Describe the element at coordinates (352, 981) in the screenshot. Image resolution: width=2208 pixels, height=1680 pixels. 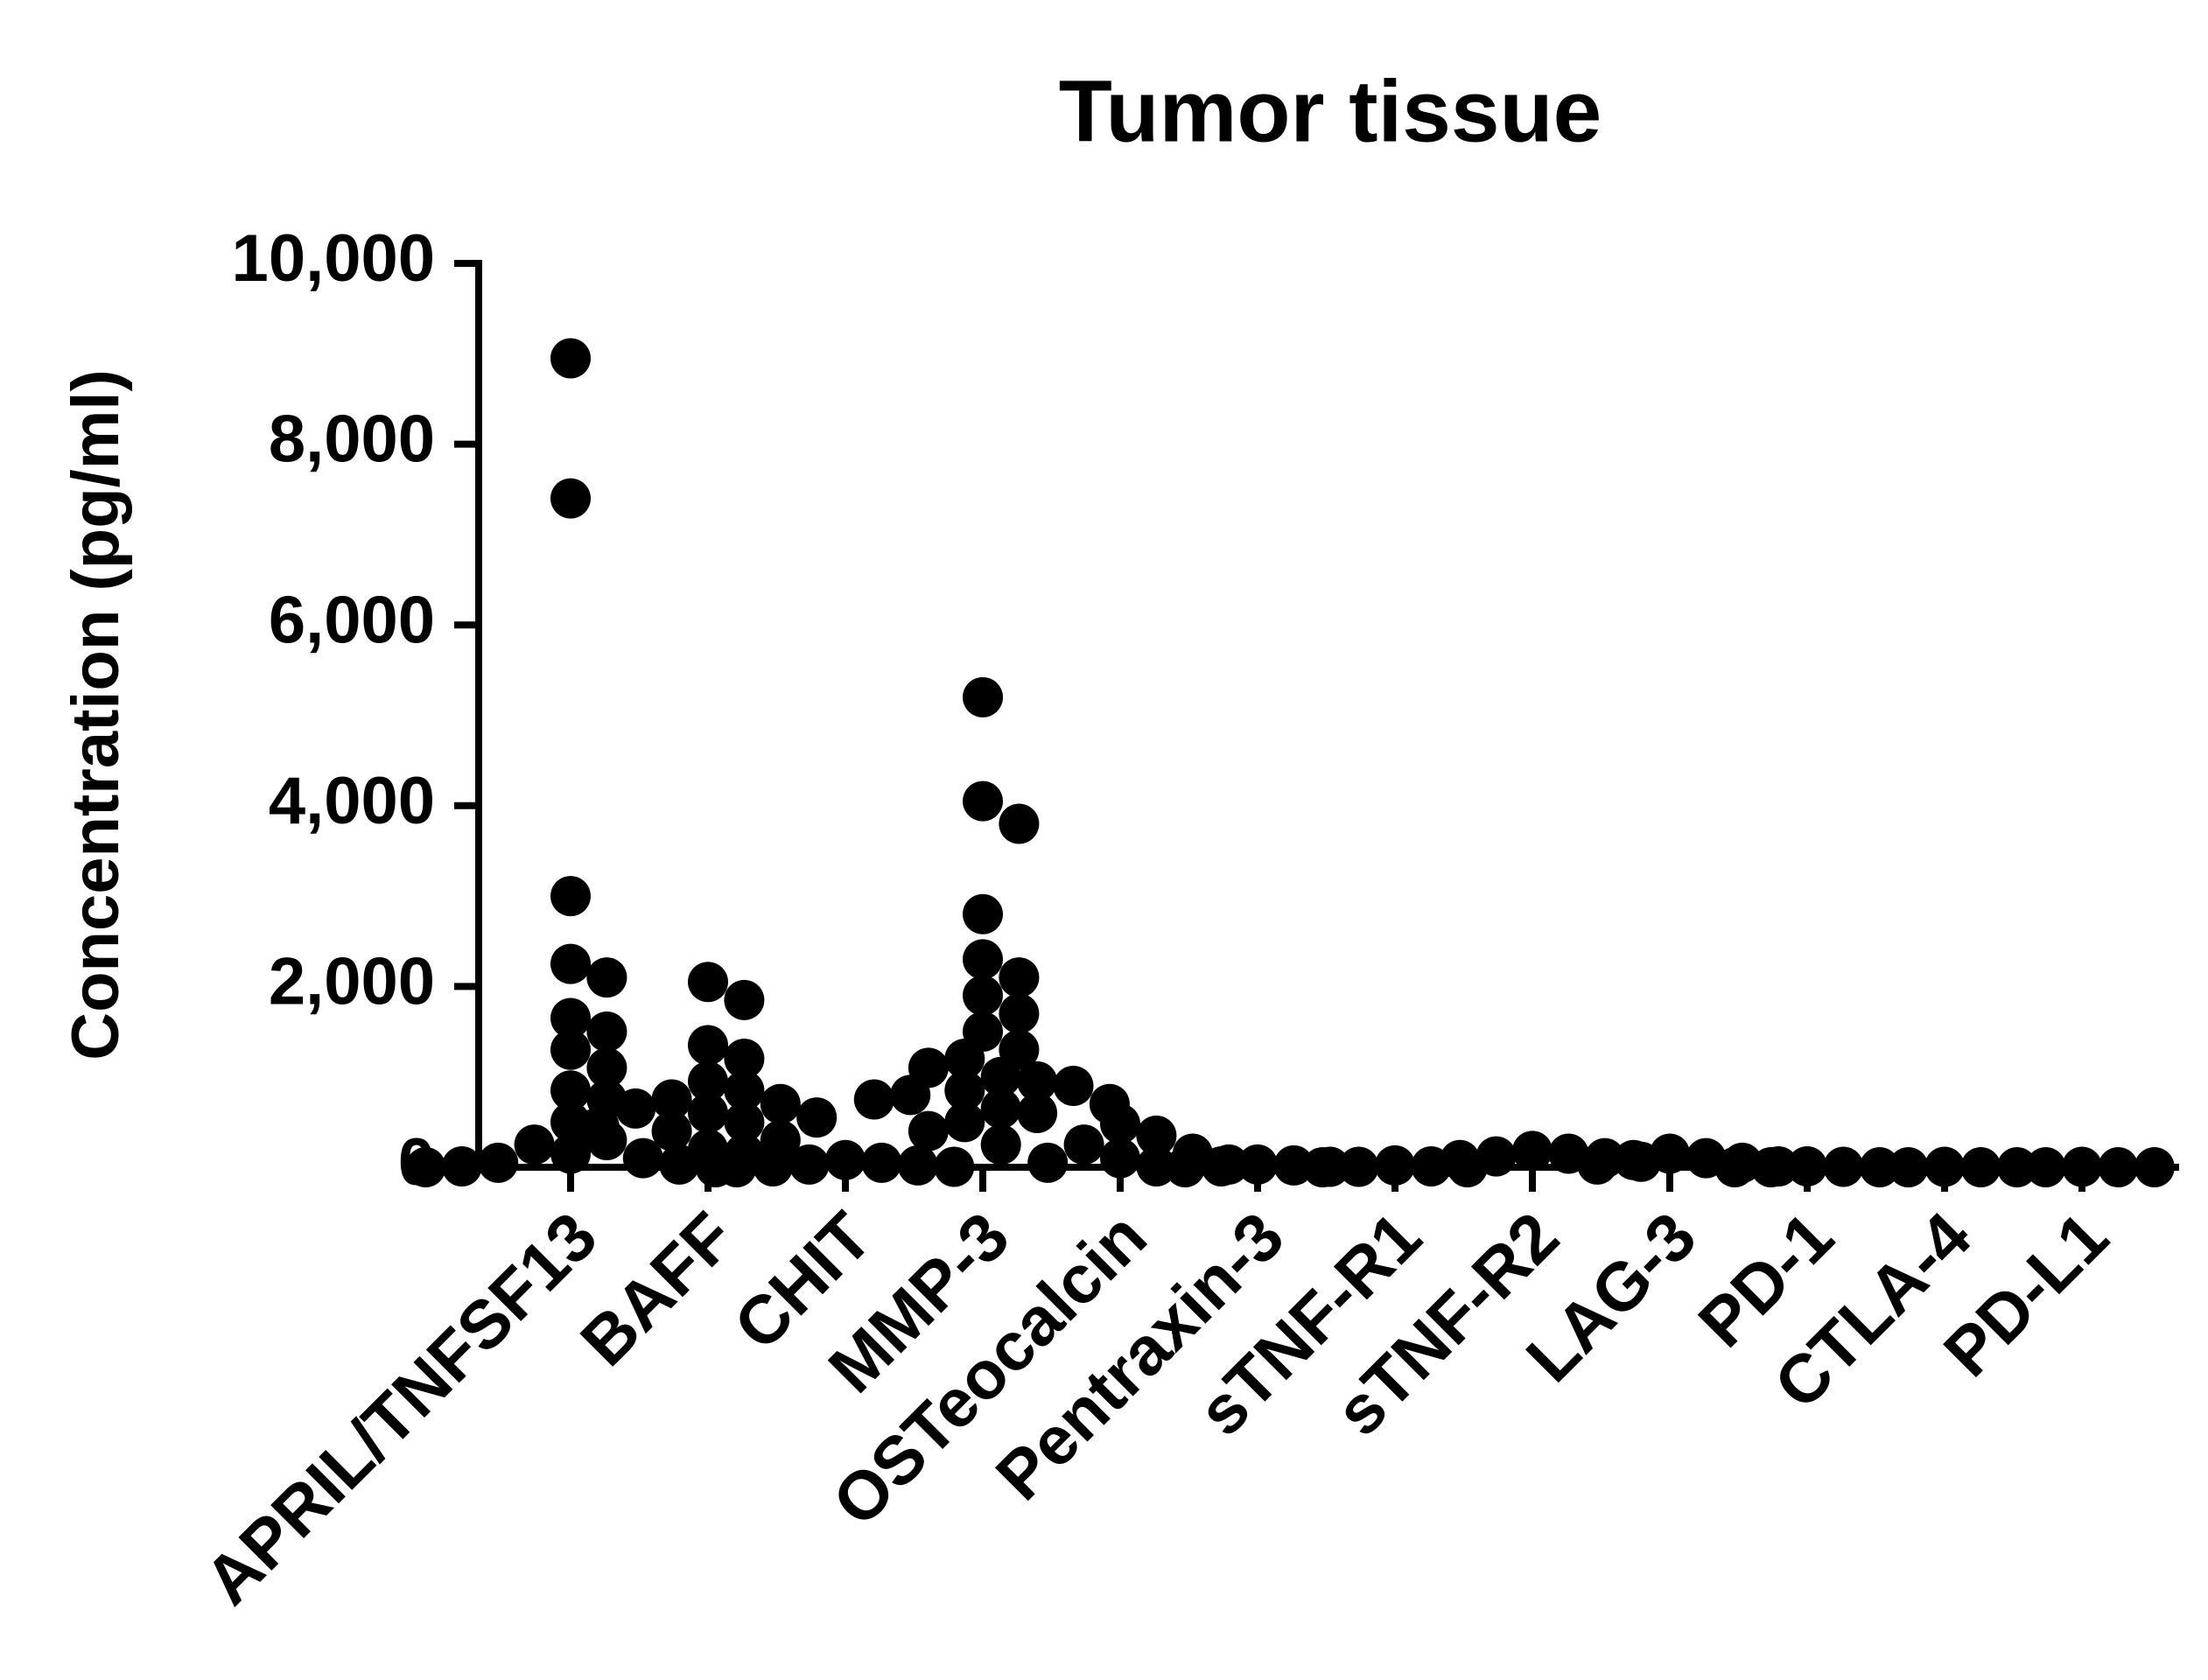
I see `y-tick-label: 2,000` at that location.